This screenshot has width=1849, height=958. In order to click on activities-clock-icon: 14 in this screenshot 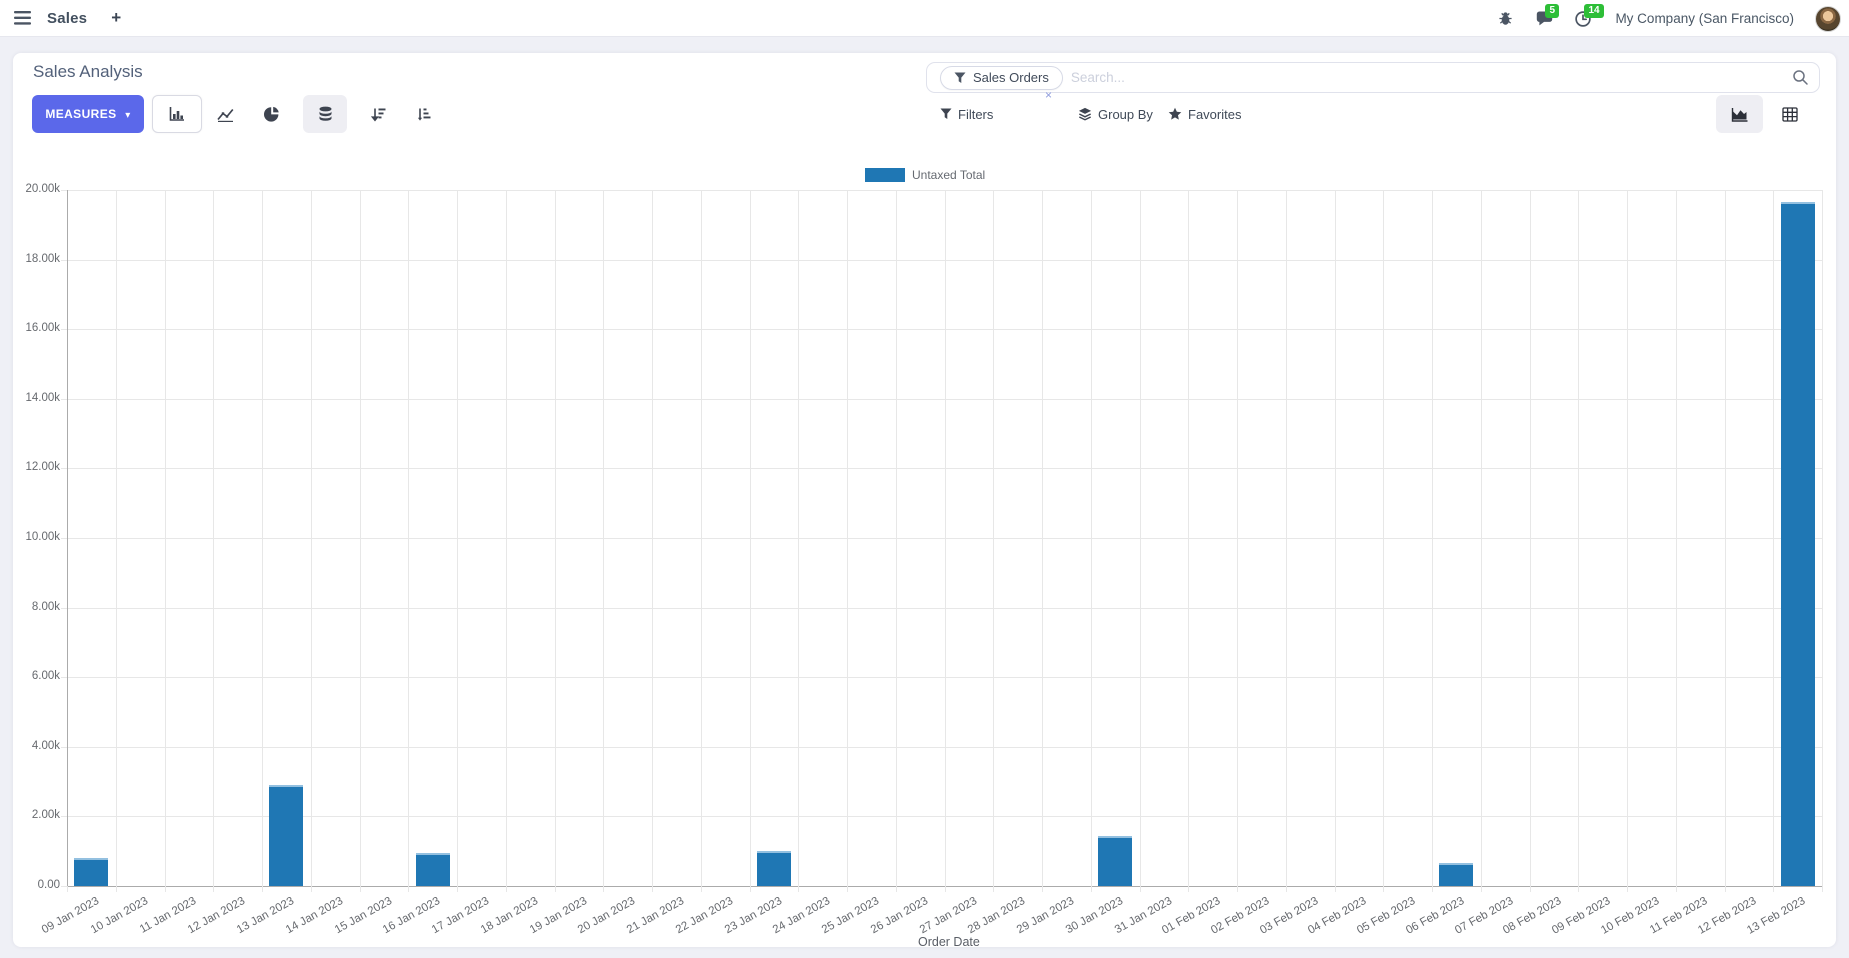, I will do `click(1588, 16)`.